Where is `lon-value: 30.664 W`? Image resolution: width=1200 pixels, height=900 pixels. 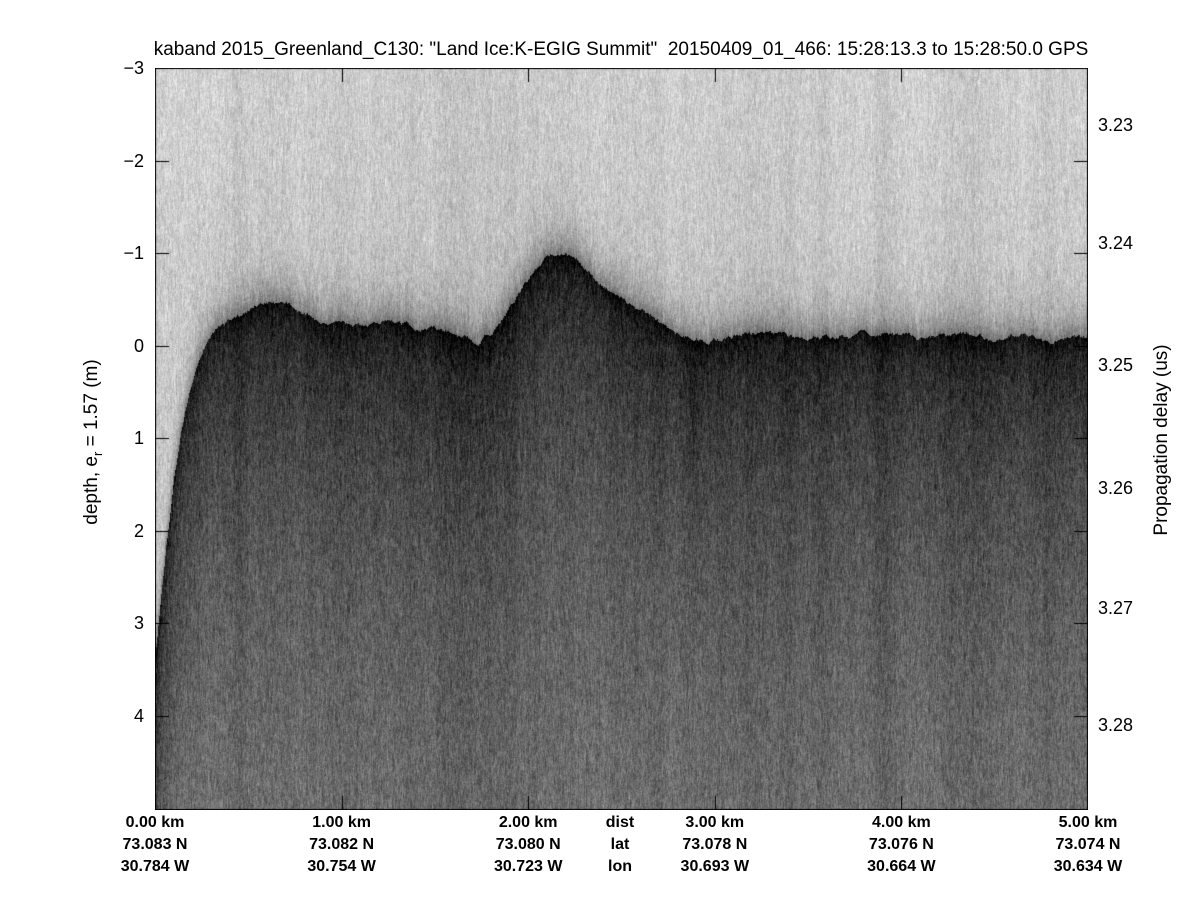 lon-value: 30.664 W is located at coordinates (901, 866).